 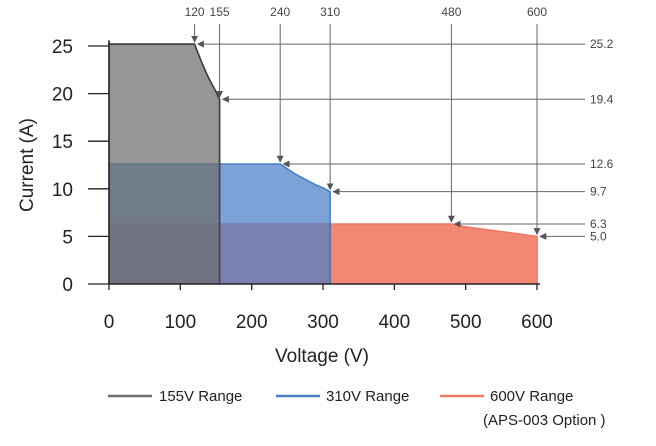 What do you see at coordinates (62, 47) in the screenshot?
I see `y-tick-label-25: 25` at bounding box center [62, 47].